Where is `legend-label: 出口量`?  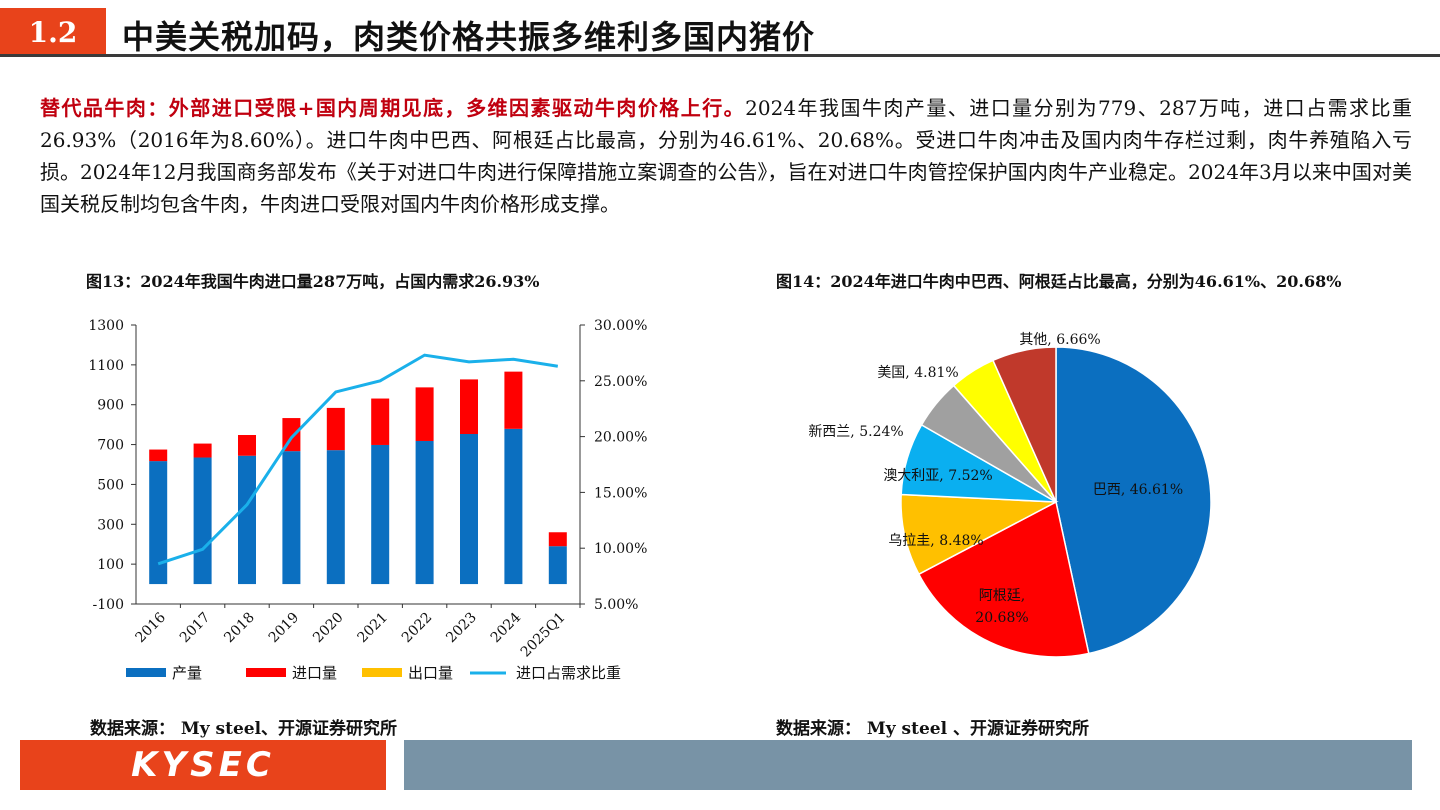
legend-label: 出口量 is located at coordinates (430, 673).